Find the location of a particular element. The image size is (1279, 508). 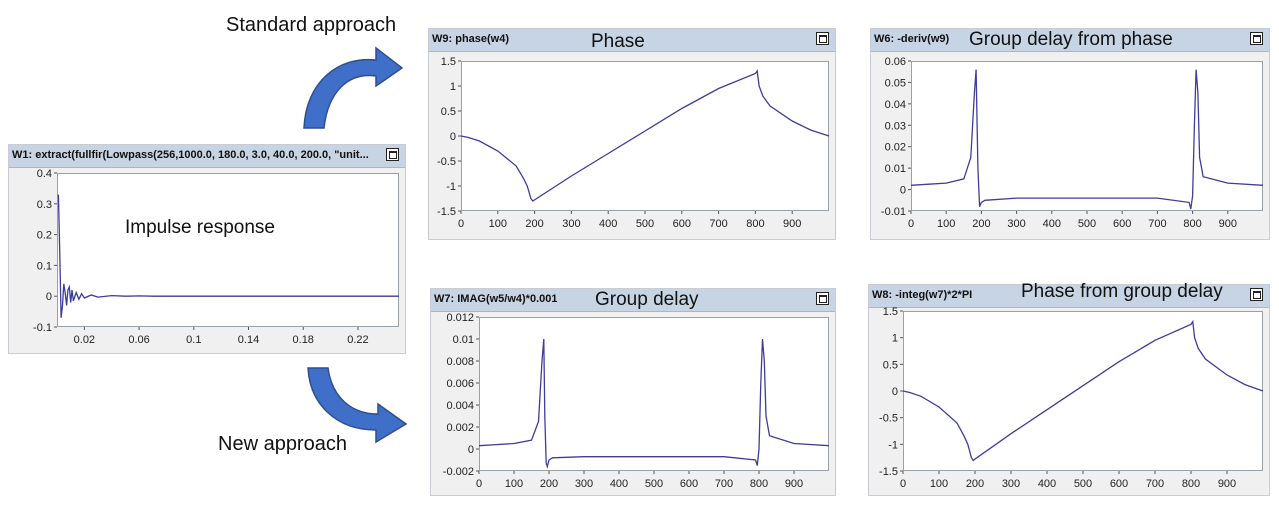

y-tick-label: 0.1 is located at coordinates (44, 266).